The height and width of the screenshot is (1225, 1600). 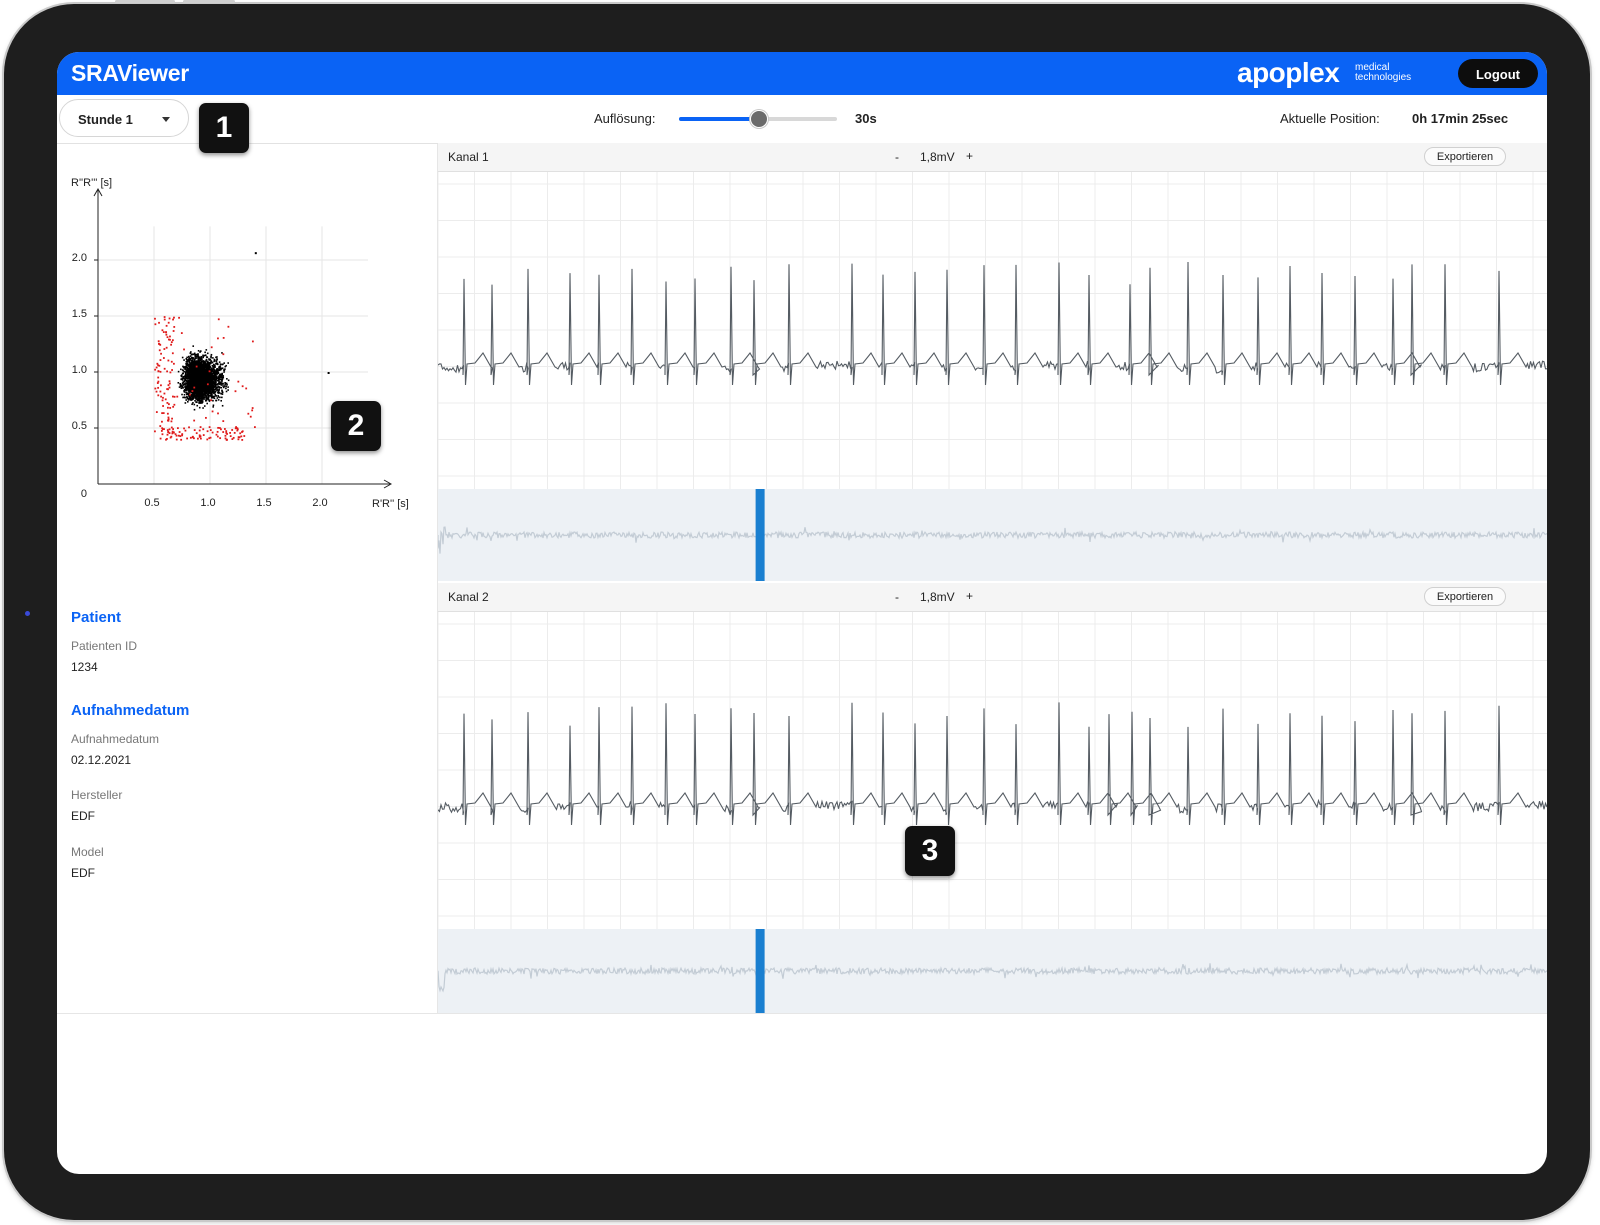 What do you see at coordinates (124, 118) in the screenshot?
I see `hour-select: Stunde 1` at bounding box center [124, 118].